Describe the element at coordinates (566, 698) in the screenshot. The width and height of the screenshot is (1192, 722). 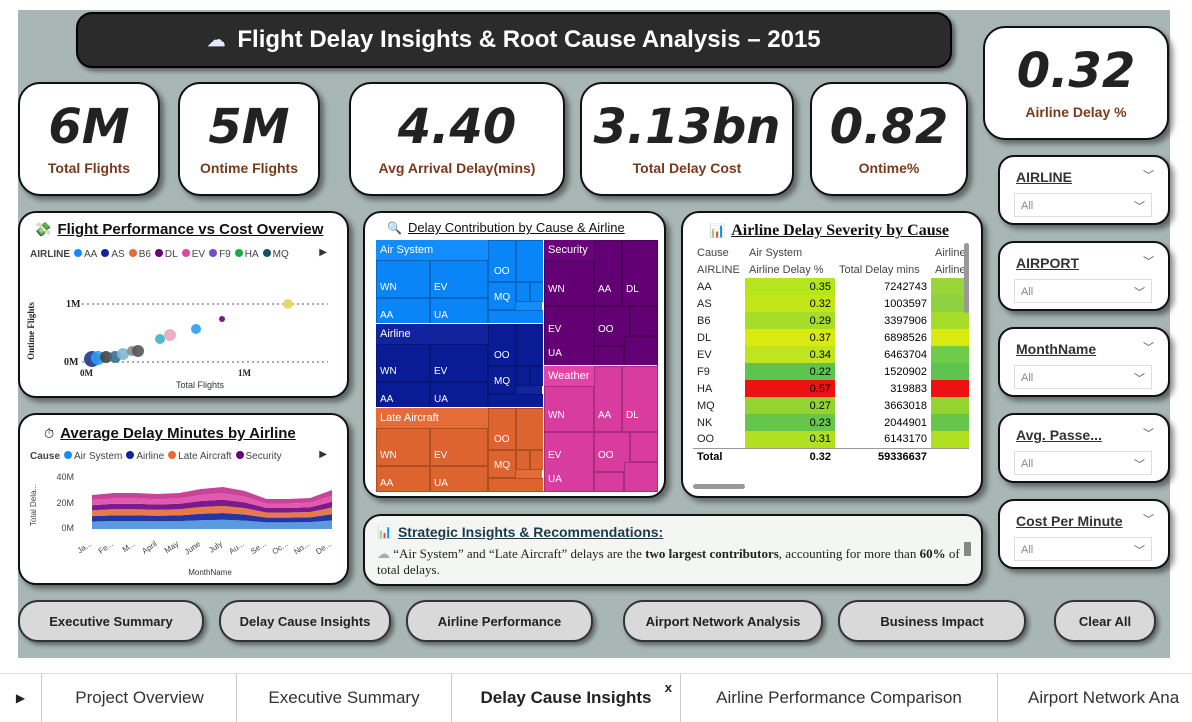
I see `tab-delay-cause-insights: Delay Cause Insights x` at that location.